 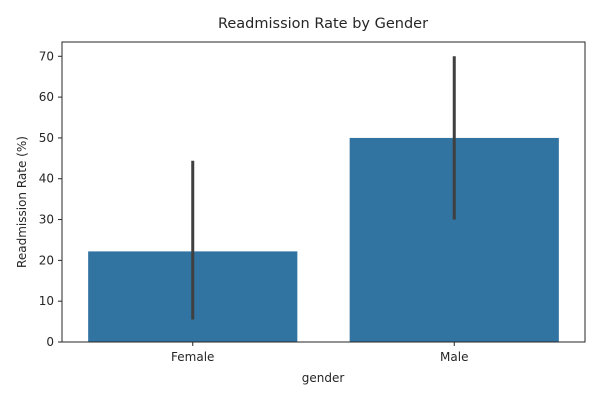 What do you see at coordinates (323, 24) in the screenshot?
I see `chart-title: Readmission Rate by Gender` at bounding box center [323, 24].